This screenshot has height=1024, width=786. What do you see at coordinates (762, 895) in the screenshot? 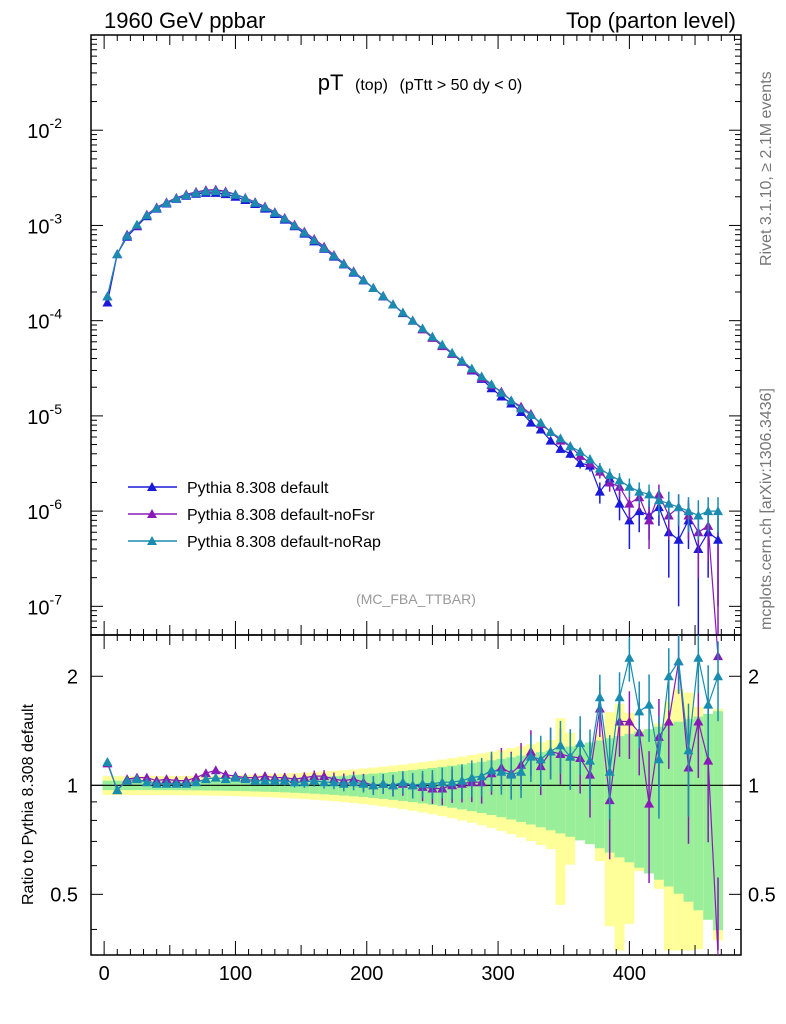
I see `ratio-y-tick-label-right: 0.5` at bounding box center [762, 895].